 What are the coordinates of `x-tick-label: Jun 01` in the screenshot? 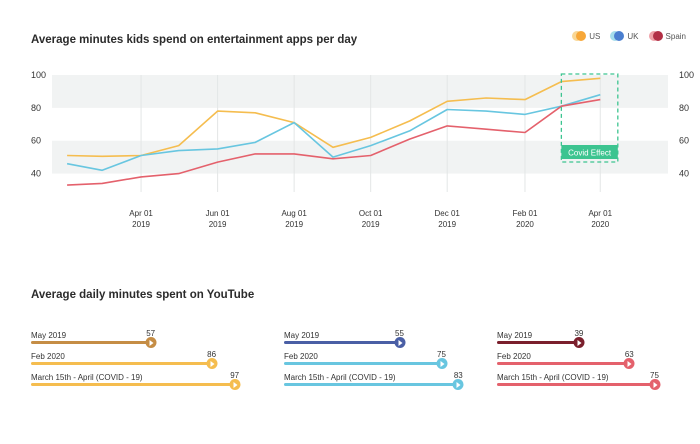 It's located at (218, 213).